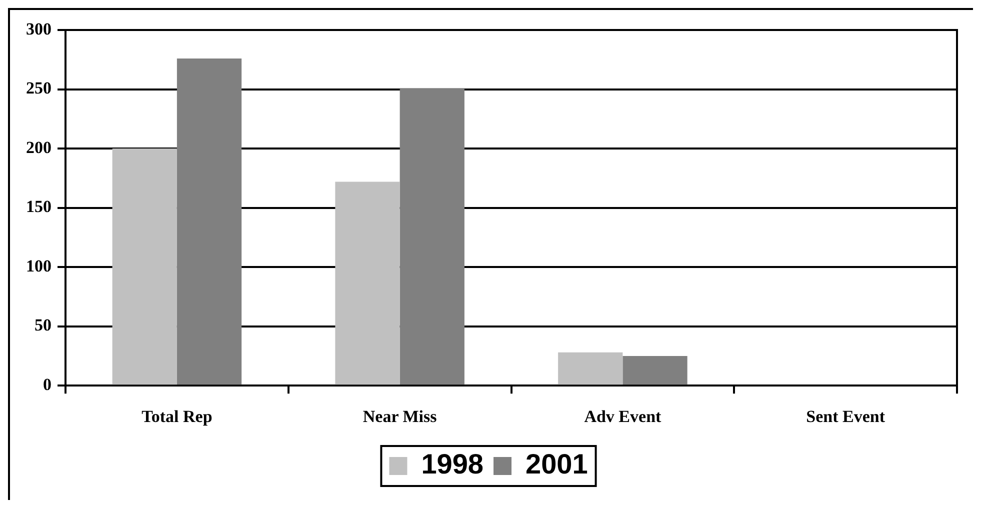  What do you see at coordinates (47, 384) in the screenshot?
I see `y-tick-label: 0` at bounding box center [47, 384].